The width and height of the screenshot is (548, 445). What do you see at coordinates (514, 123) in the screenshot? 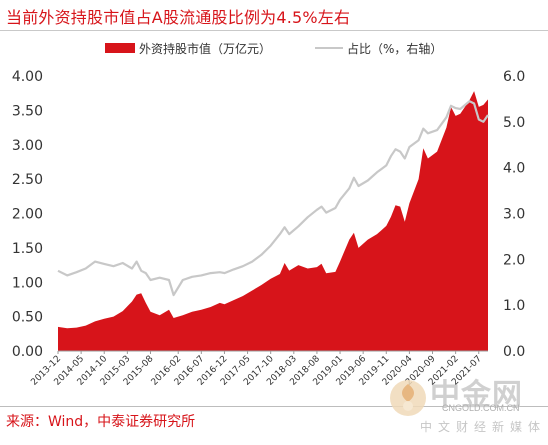
I see `y-right-tick-label: 5.0` at bounding box center [514, 123].